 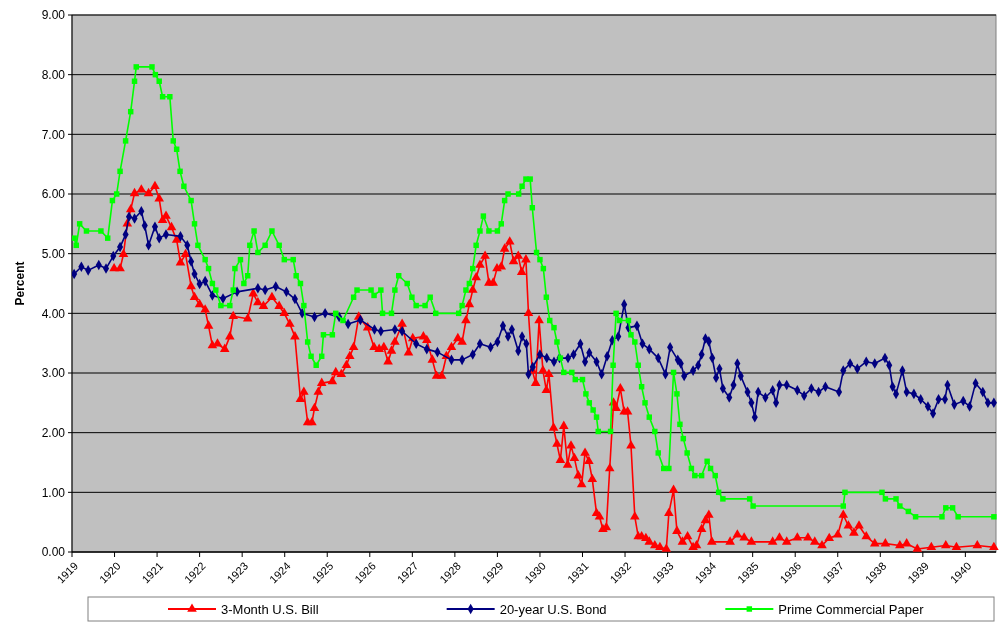 I want to click on y-tick-label: 4.00, so click(x=53, y=313).